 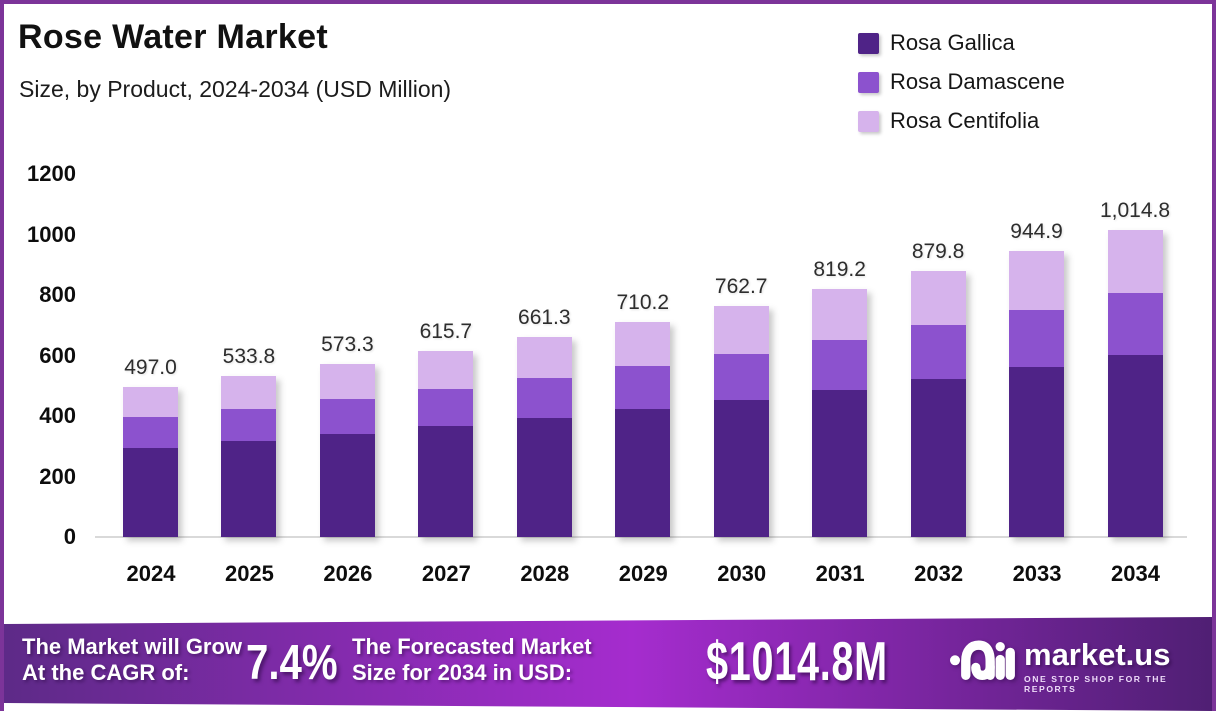 I want to click on bar-2025: 533.8 2025, so click(x=249, y=380).